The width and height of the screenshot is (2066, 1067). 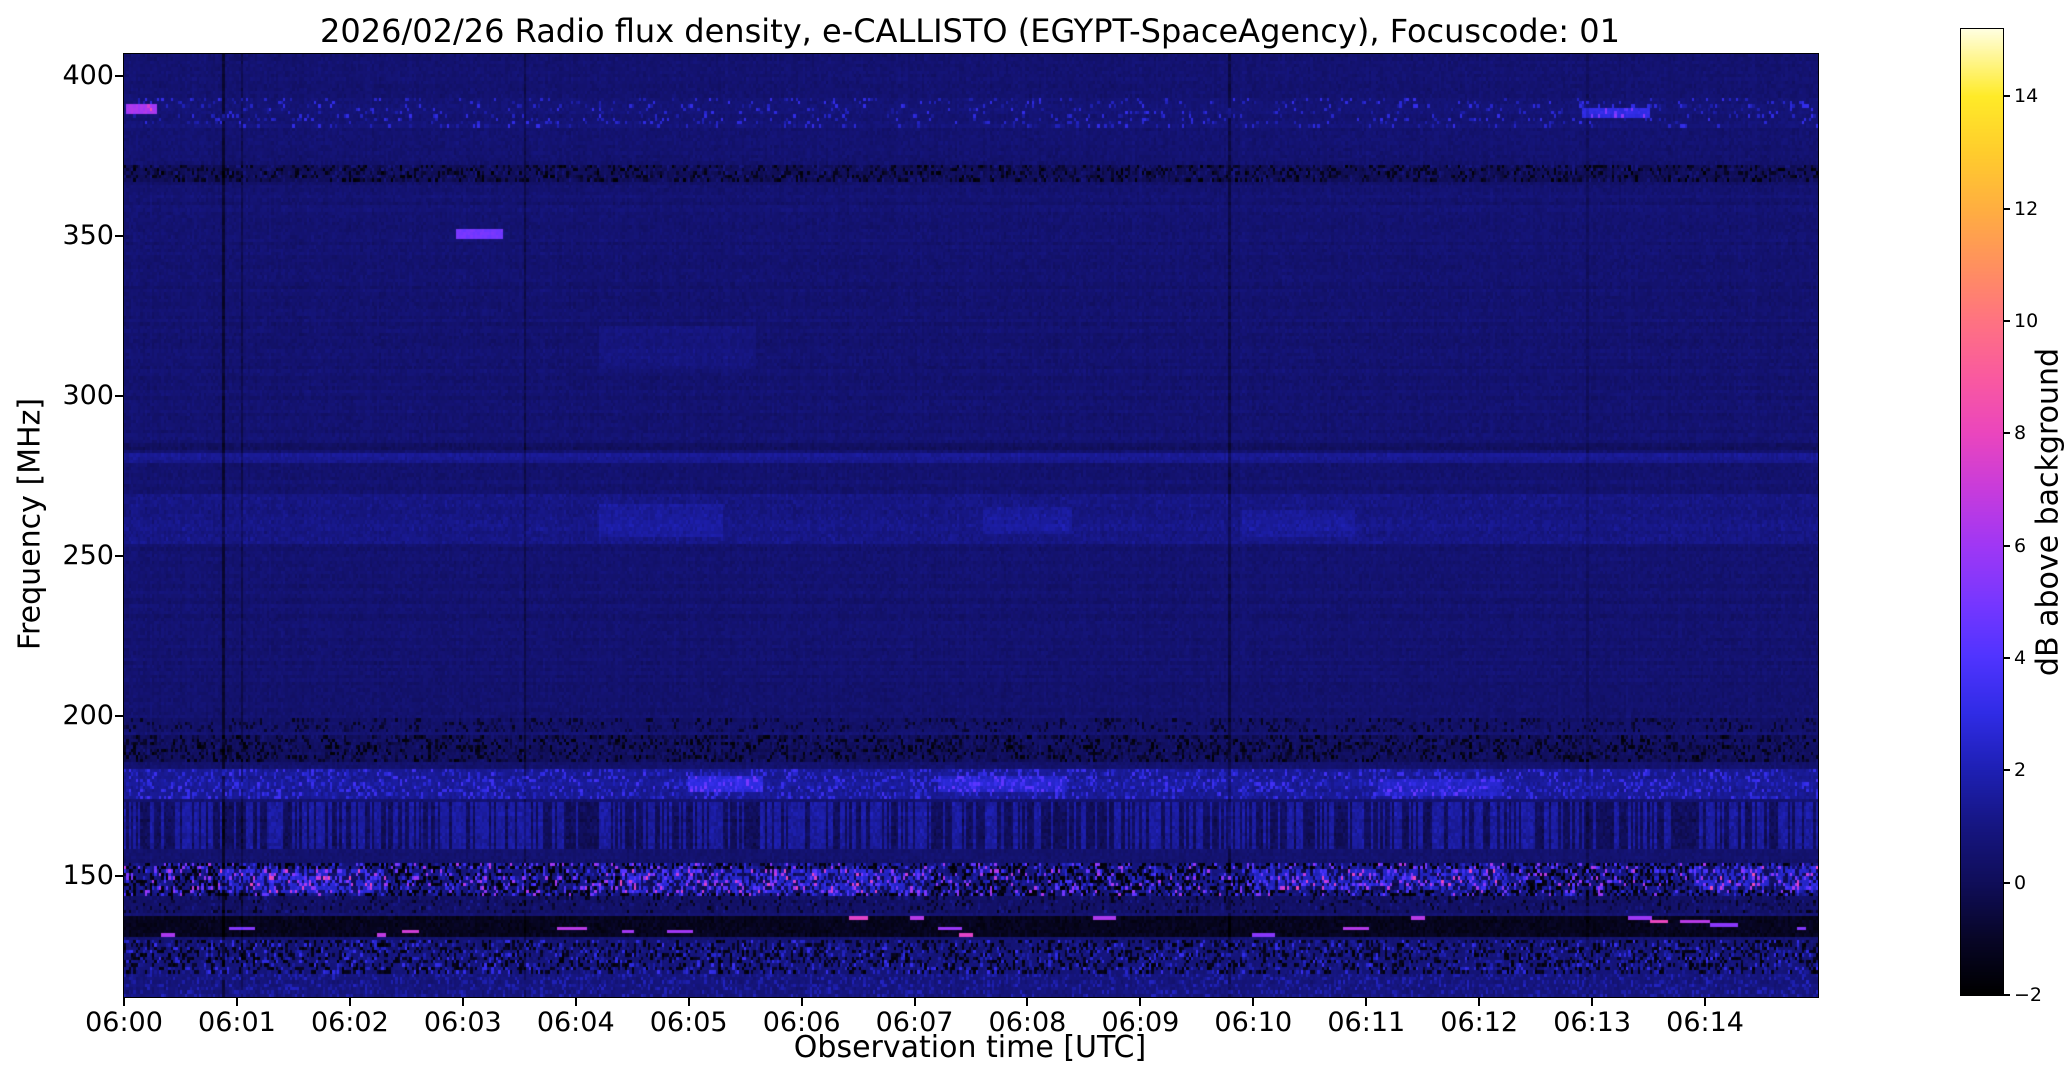 I want to click on x-tick-label: 06:07, so click(x=914, y=1022).